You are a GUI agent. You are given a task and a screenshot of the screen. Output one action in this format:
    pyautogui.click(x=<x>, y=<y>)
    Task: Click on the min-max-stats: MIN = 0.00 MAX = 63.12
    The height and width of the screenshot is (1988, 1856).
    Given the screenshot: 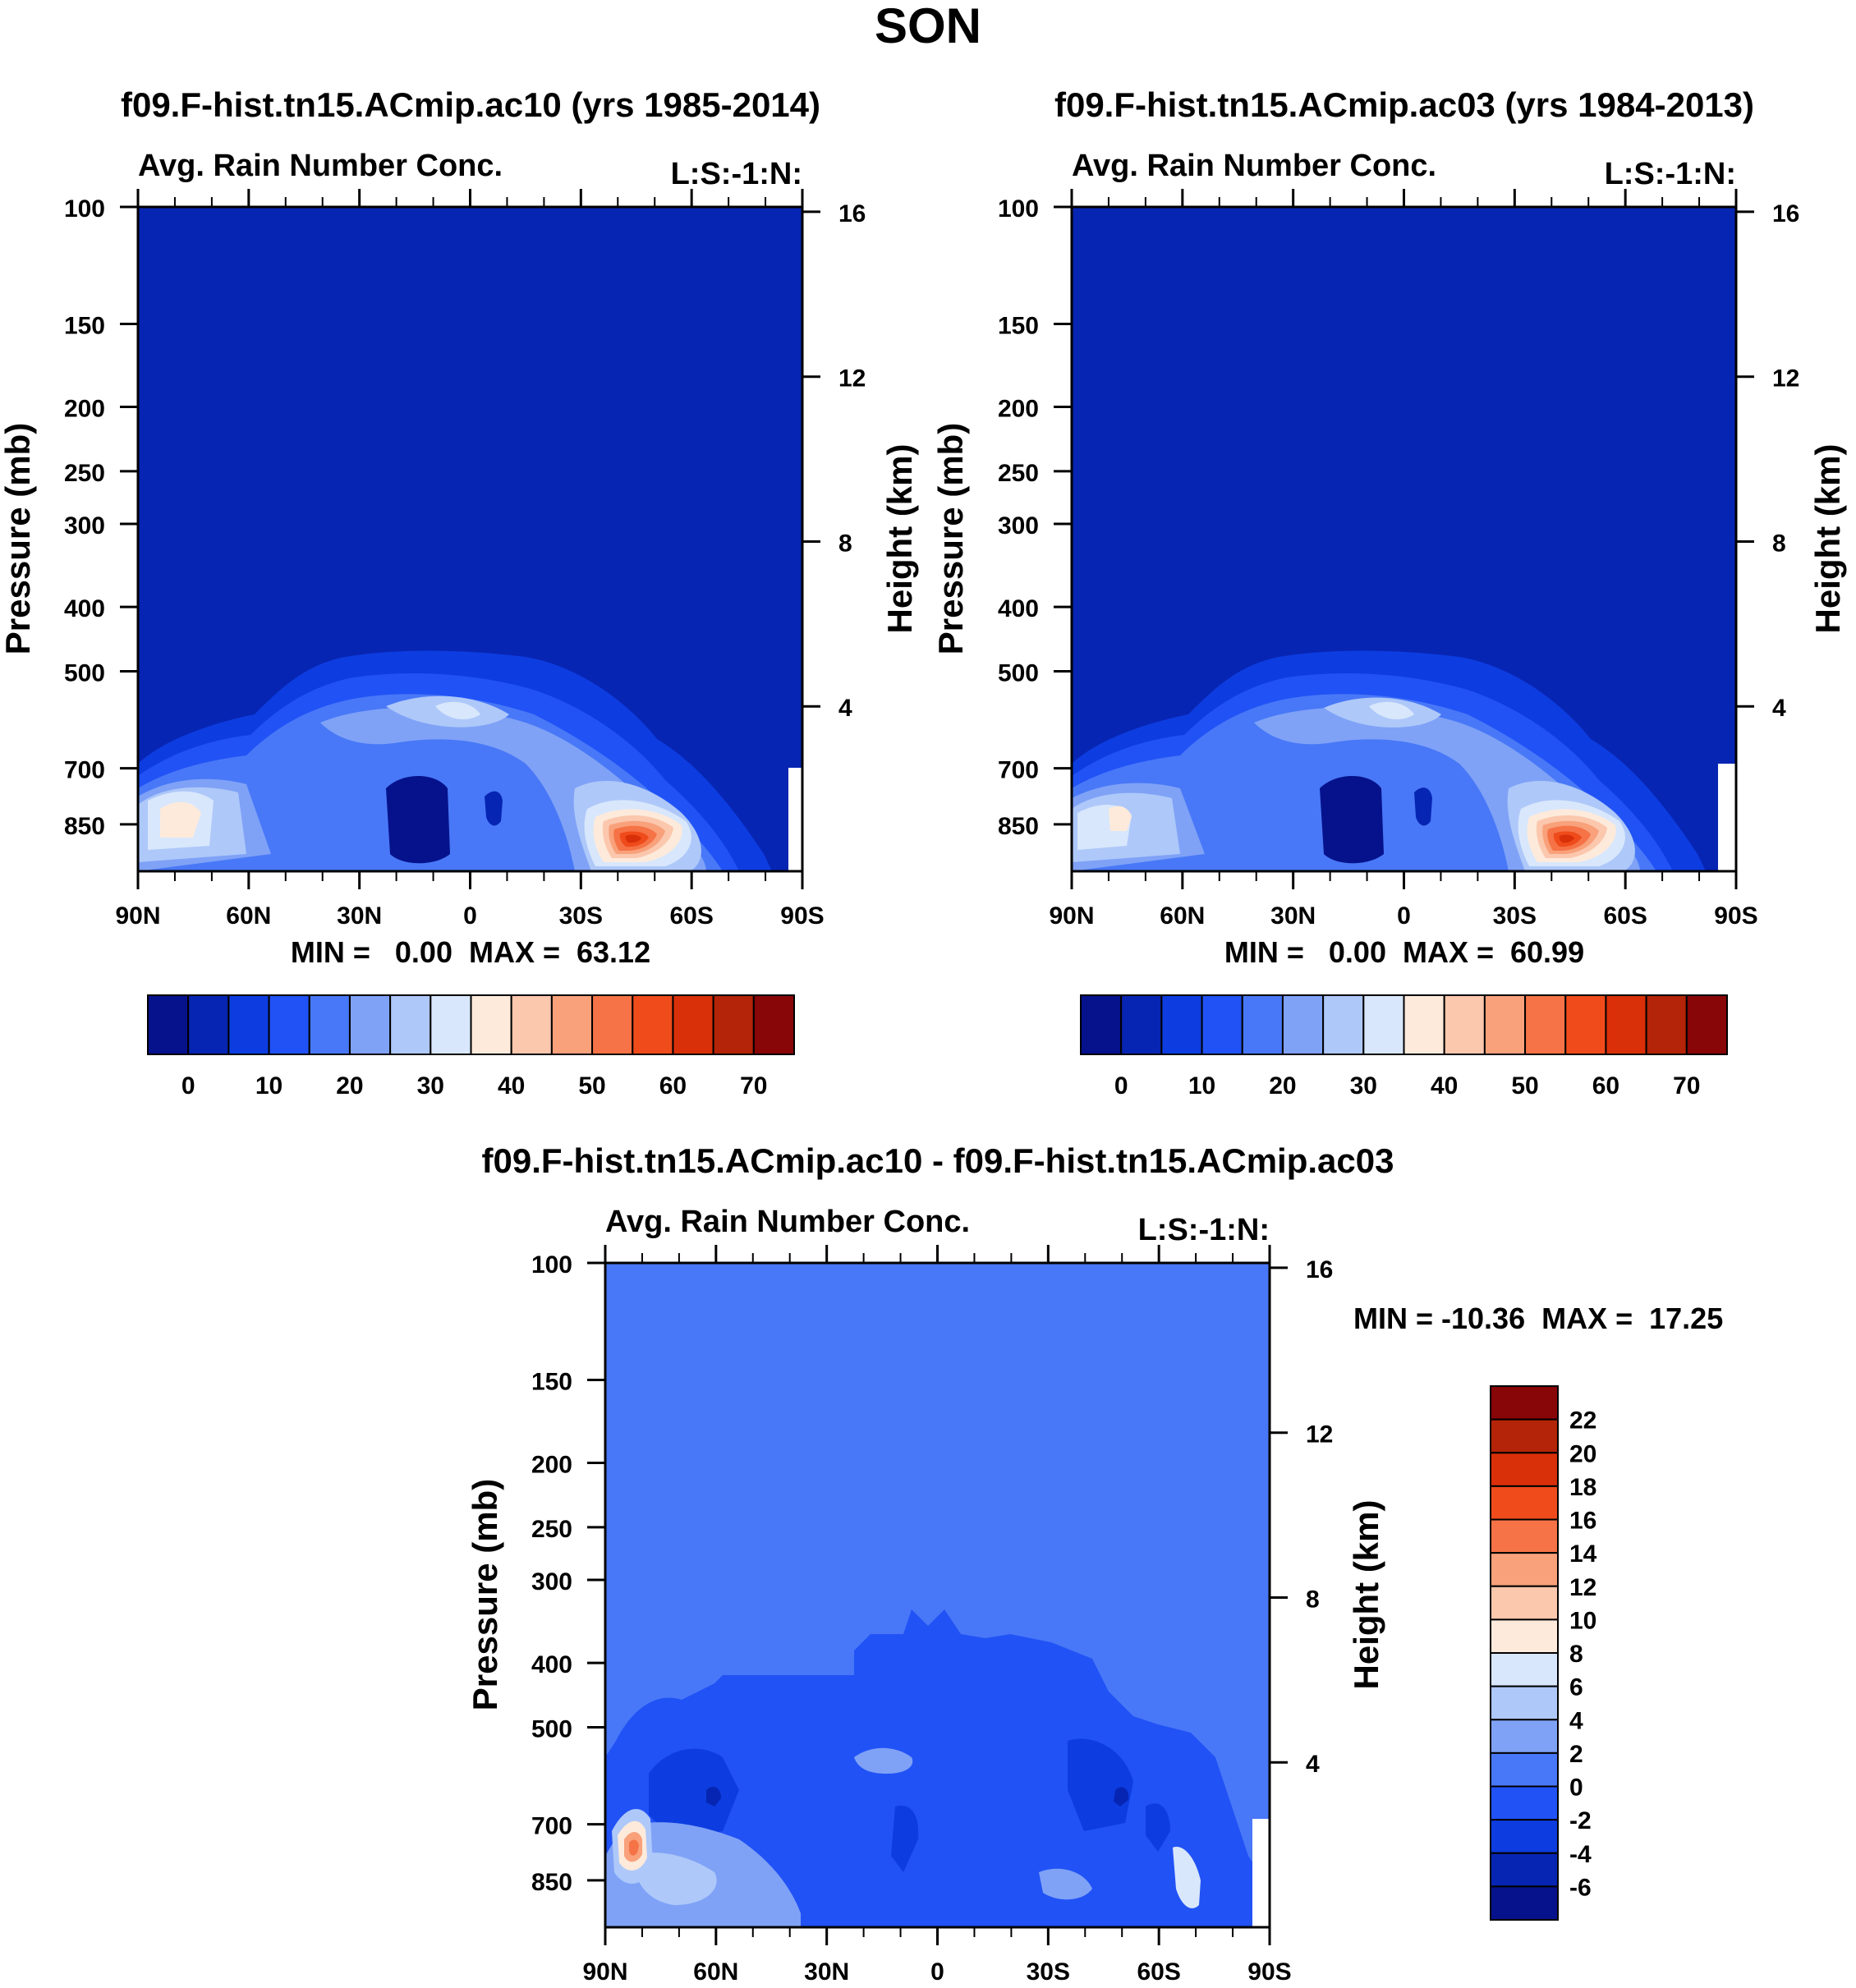 What is the action you would take?
    pyautogui.click(x=470, y=952)
    